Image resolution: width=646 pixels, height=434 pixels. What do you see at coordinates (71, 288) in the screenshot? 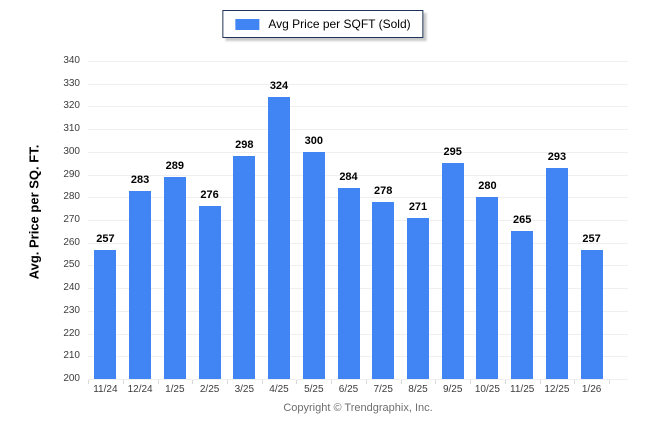
I see `y-axis-tick-label: 240` at bounding box center [71, 288].